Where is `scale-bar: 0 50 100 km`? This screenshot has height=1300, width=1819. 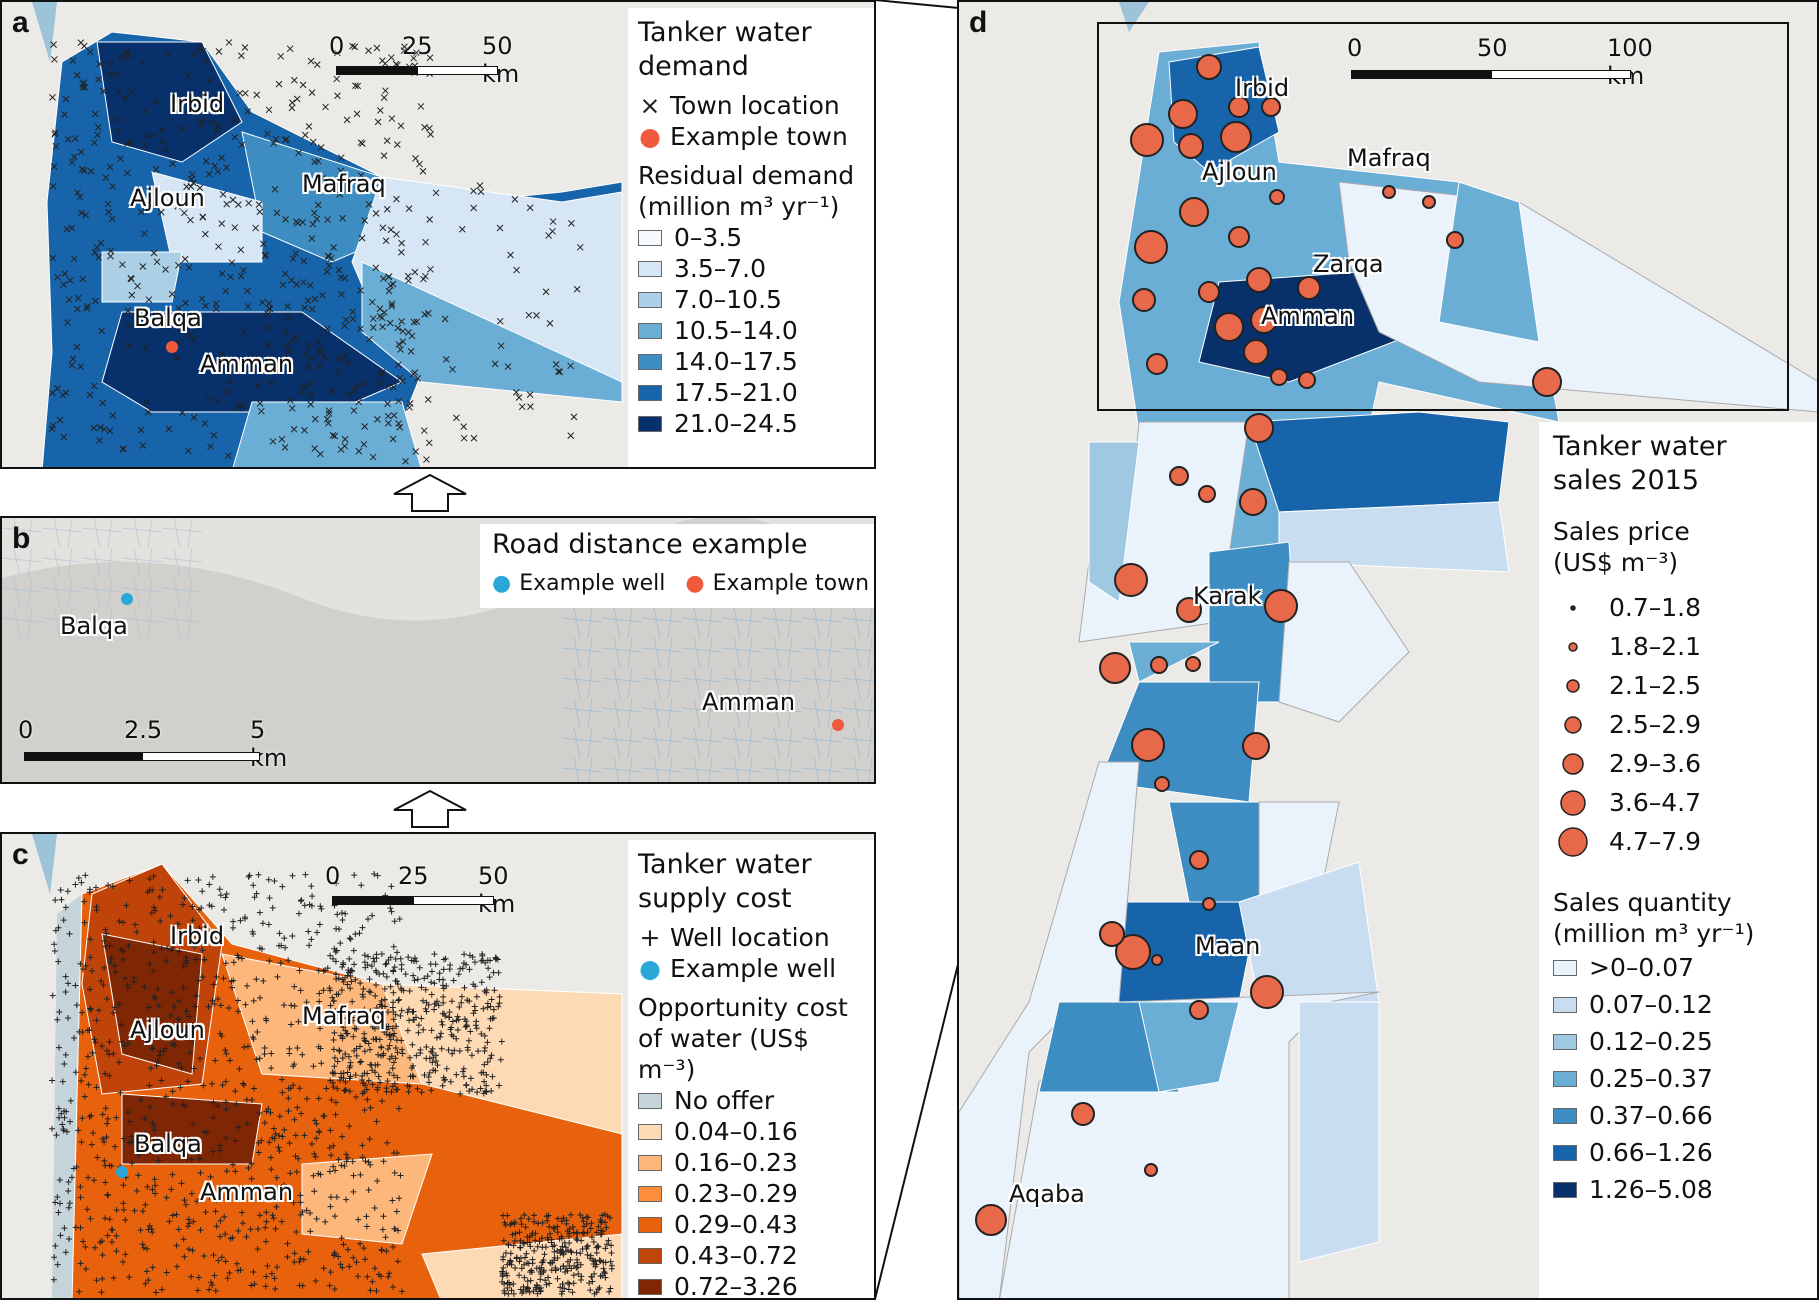 scale-bar: 0 50 100 km is located at coordinates (1500, 62).